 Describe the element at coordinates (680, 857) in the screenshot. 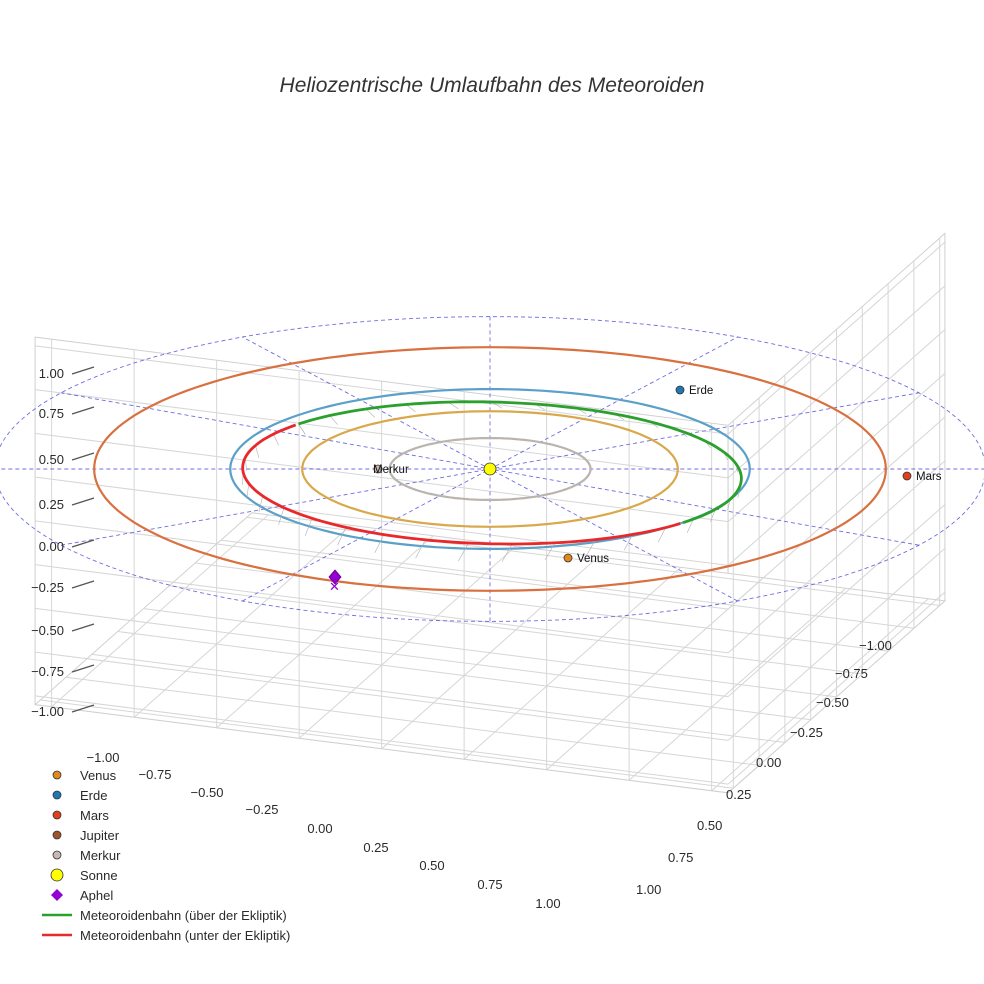

I see `y-tick-label: 0.75` at that location.